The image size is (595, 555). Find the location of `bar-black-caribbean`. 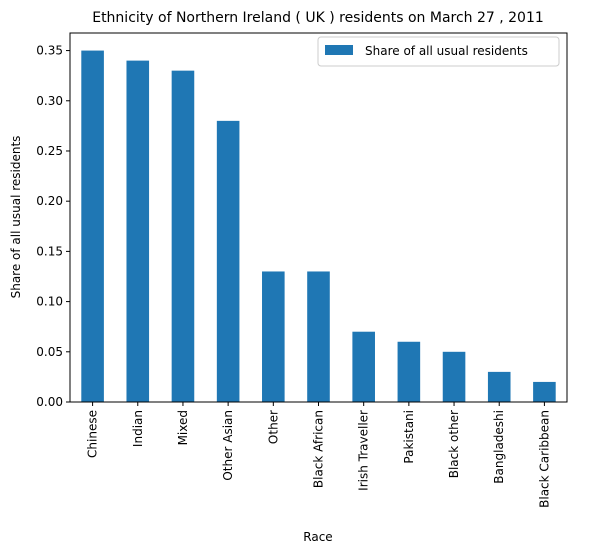

bar-black-caribbean is located at coordinates (544, 391).